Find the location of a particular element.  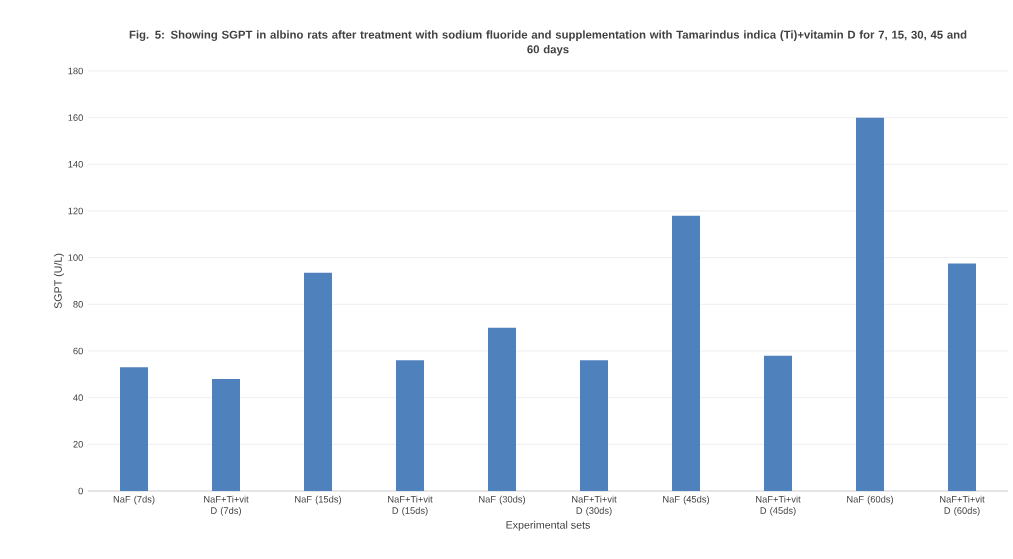

x-axis-title: Experimental sets is located at coordinates (548, 525).